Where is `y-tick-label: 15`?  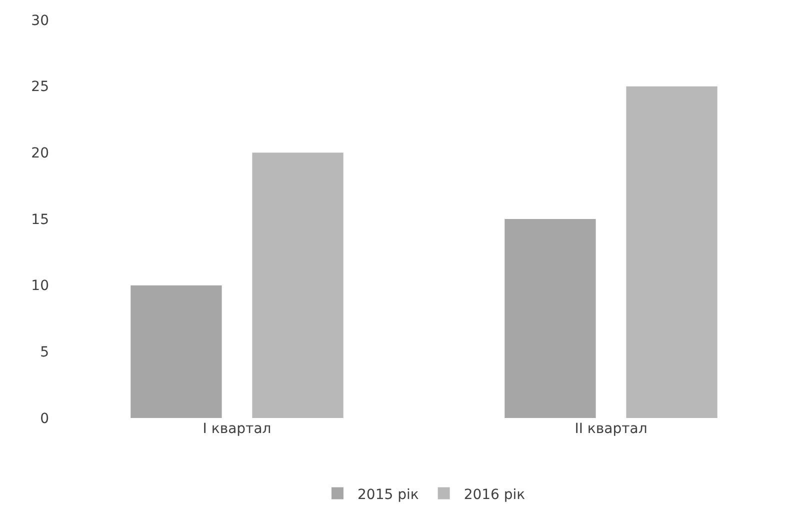 y-tick-label: 15 is located at coordinates (40, 220).